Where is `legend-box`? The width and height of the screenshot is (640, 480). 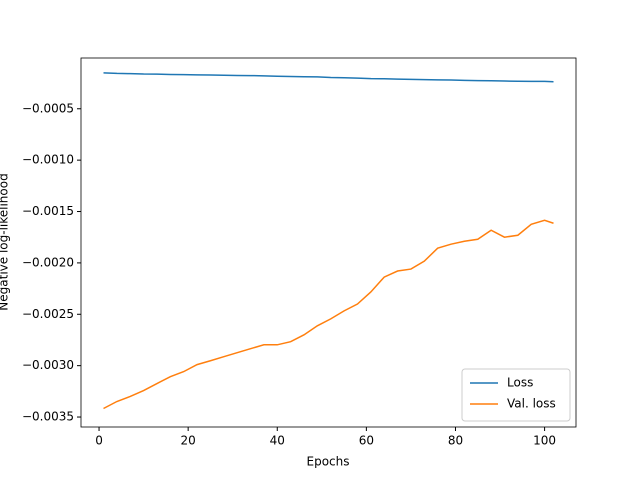 legend-box is located at coordinates (516, 395).